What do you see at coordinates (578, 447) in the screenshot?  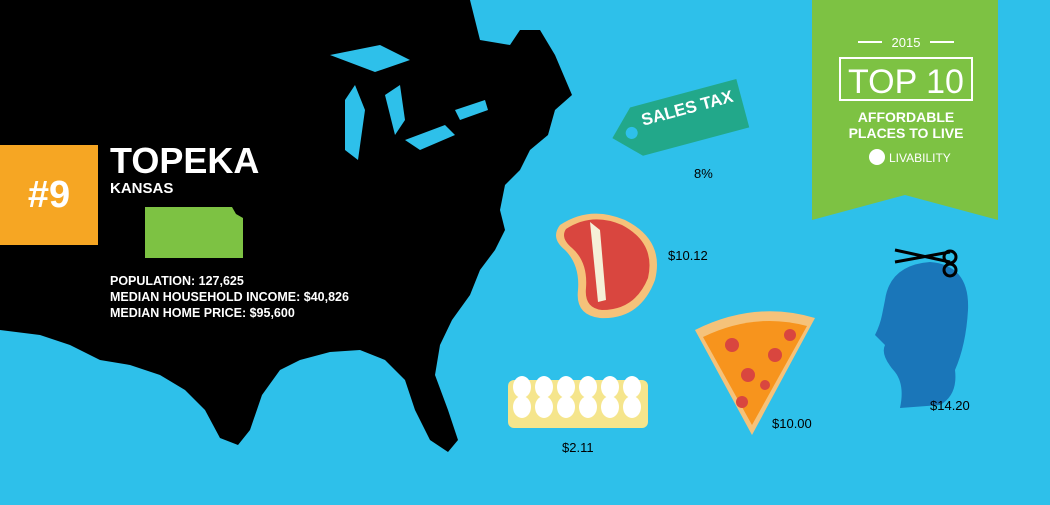 I see `price: $2.11` at bounding box center [578, 447].